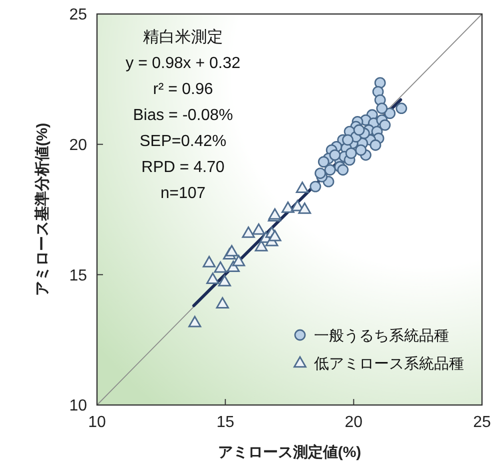  I want to click on annotation: Bias = -0.08%, so click(183, 115).